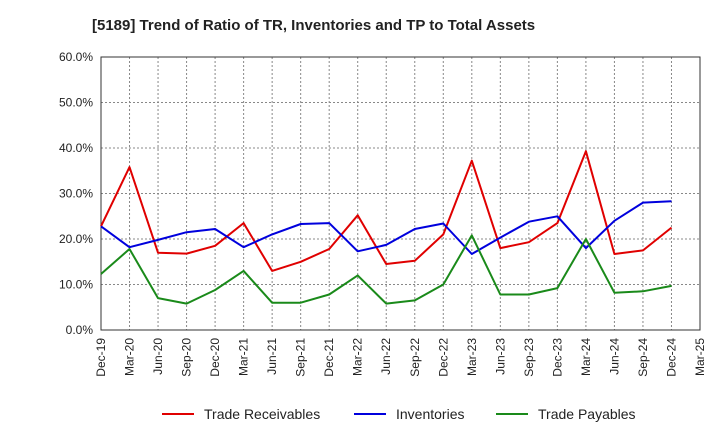  I want to click on legend-item-trade-receivables: Trade Receivables, so click(241, 414).